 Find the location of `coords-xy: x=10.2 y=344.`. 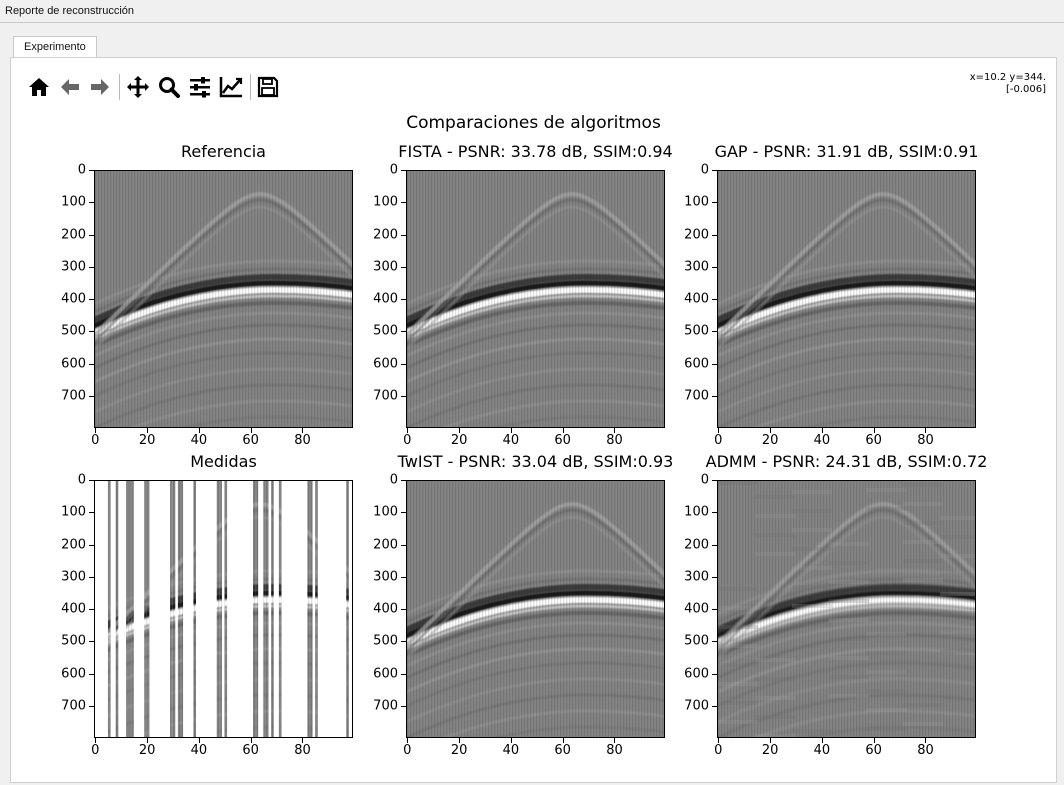

coords-xy: x=10.2 y=344. is located at coordinates (1007, 77).